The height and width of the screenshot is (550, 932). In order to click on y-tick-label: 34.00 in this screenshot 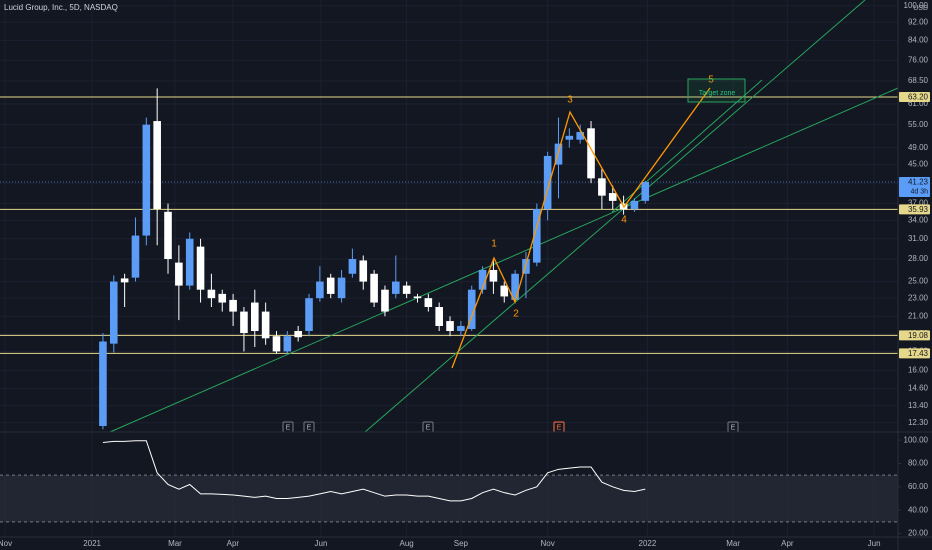, I will do `click(918, 219)`.